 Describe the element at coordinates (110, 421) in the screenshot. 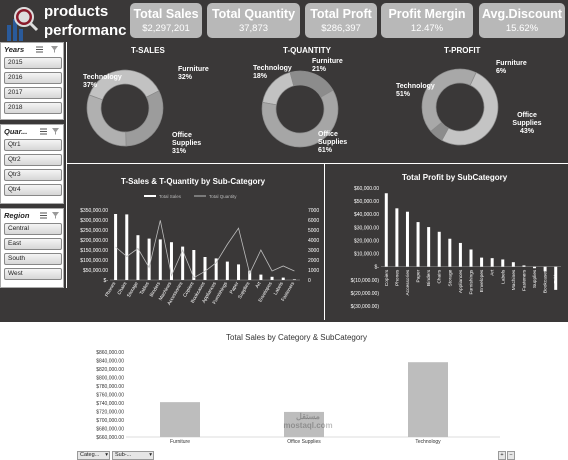

I see `y-tick: $700,000.00` at that location.